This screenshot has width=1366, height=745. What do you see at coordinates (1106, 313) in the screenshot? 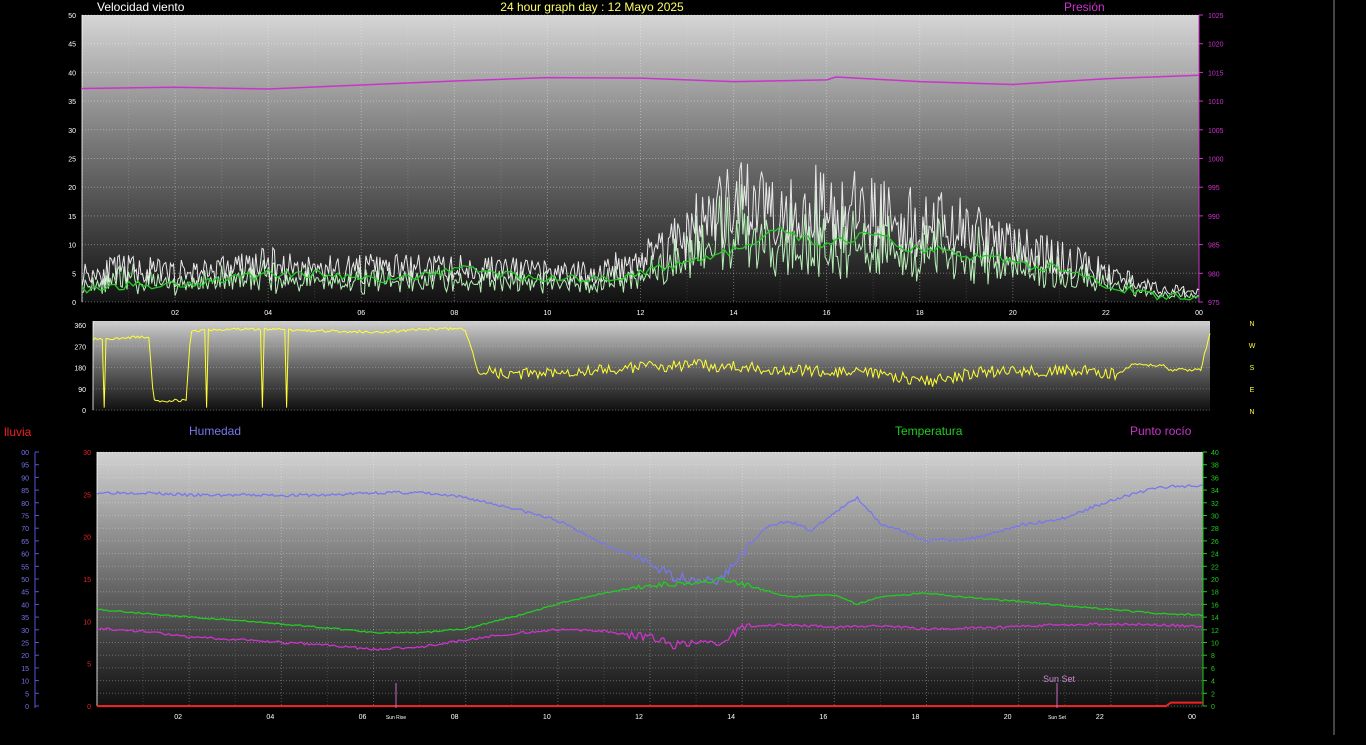
I see `wind-x-tick-label: 22` at bounding box center [1106, 313].